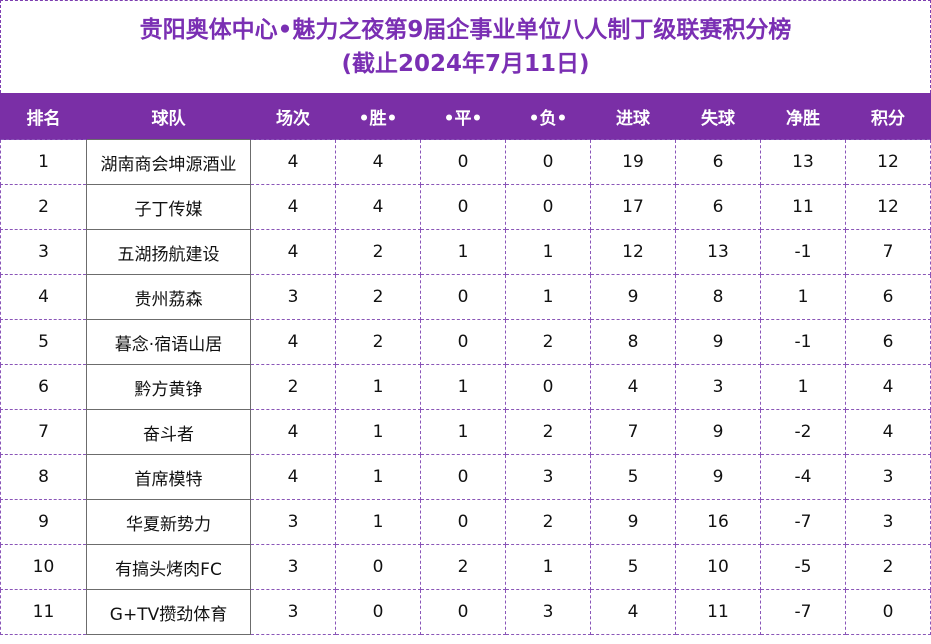 The image size is (931, 644). I want to click on draws-cell: 2, so click(463, 567).